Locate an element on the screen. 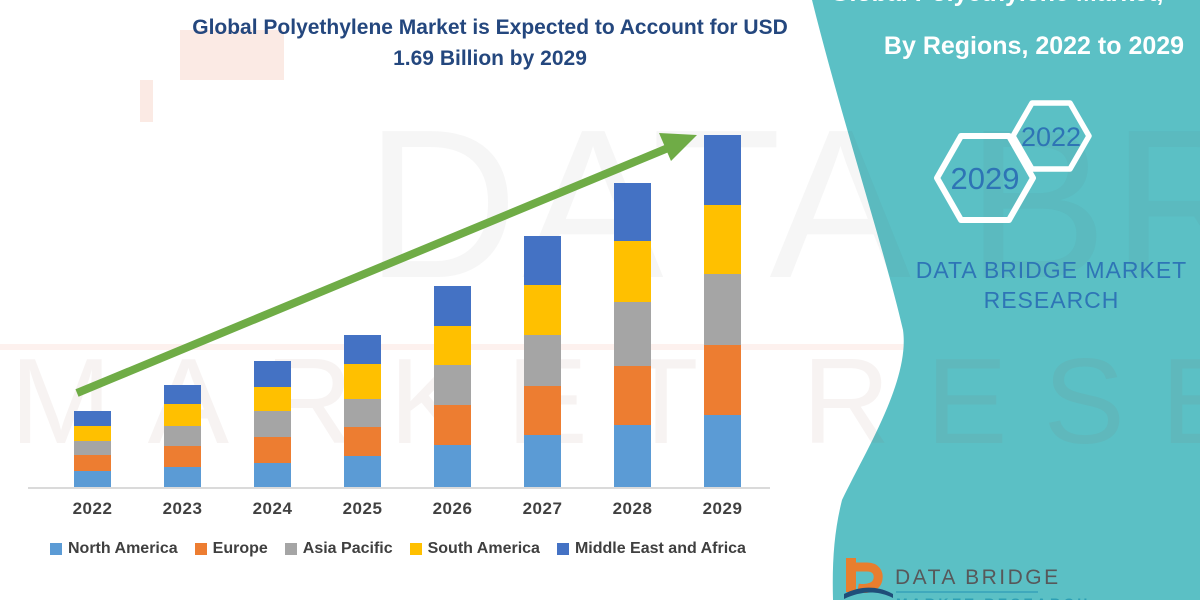 This screenshot has height=600, width=1200. bar-segment-2025-asia-pacific is located at coordinates (362, 413).